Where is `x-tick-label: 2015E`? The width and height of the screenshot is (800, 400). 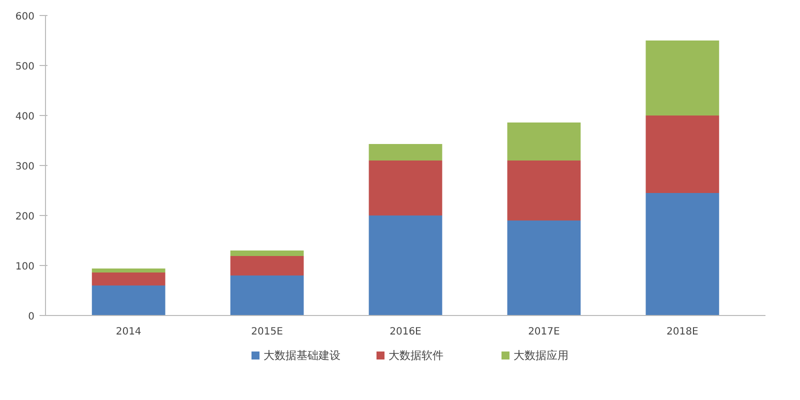 x-tick-label: 2015E is located at coordinates (267, 332).